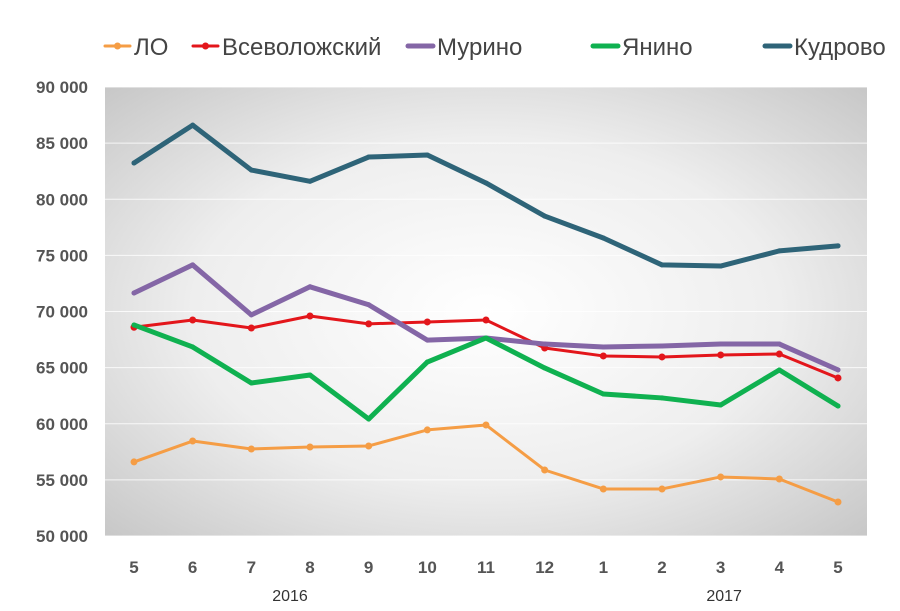 The height and width of the screenshot is (611, 900). What do you see at coordinates (62, 312) in the screenshot?
I see `y-tick-label: 70 000` at bounding box center [62, 312].